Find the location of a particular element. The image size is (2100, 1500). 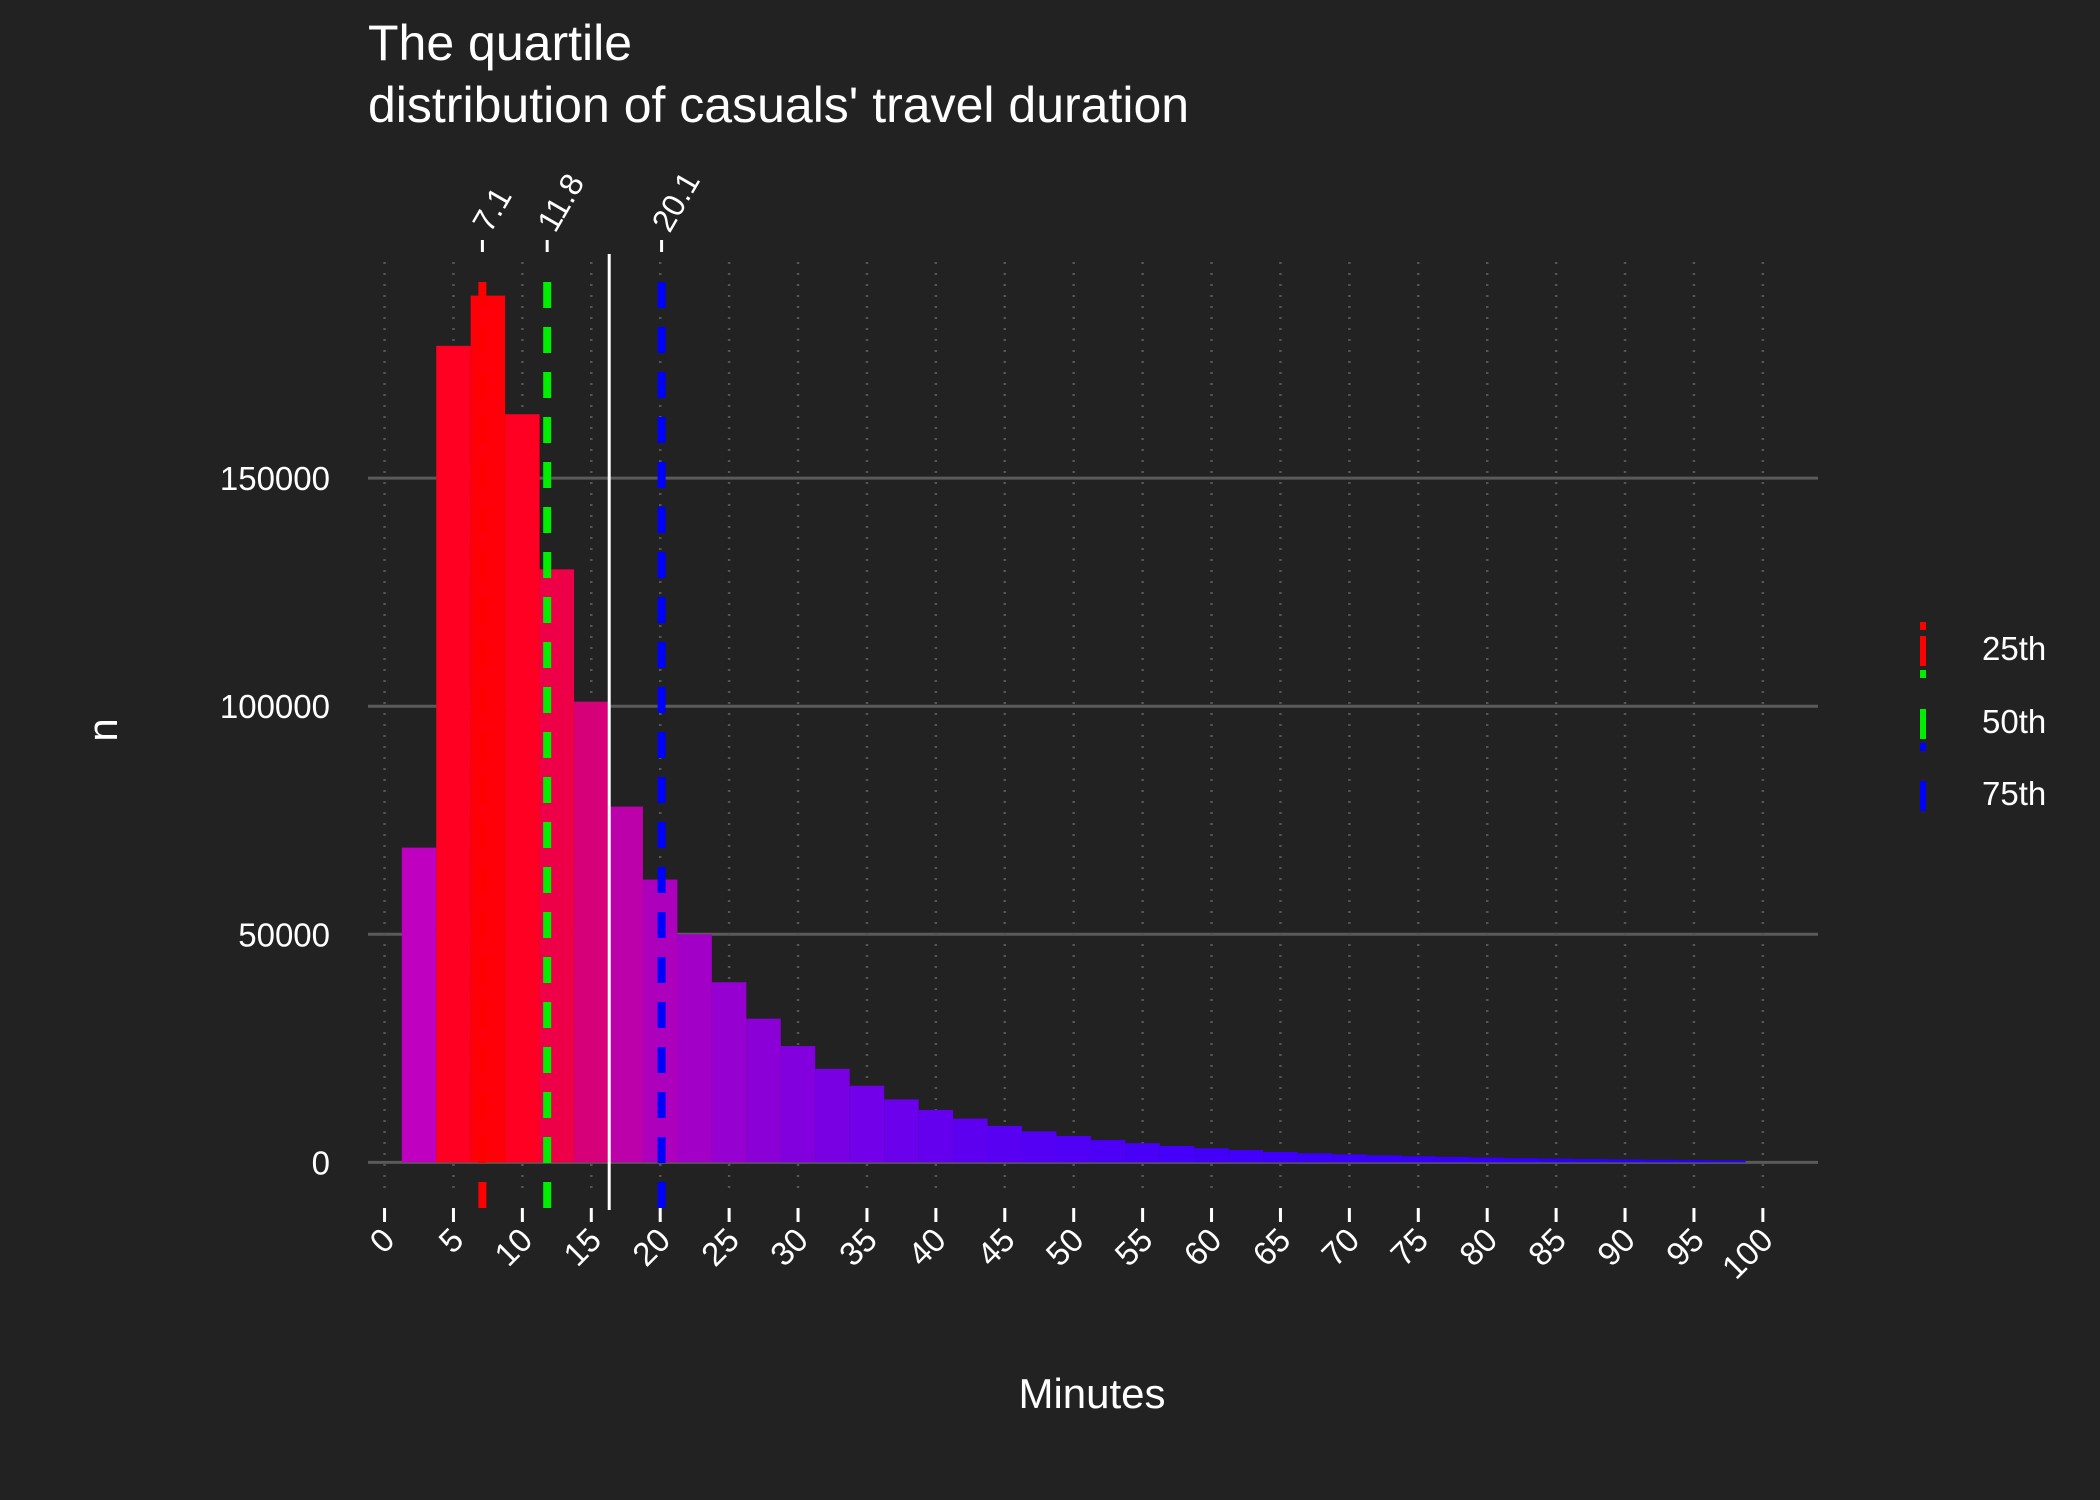

legend-label-50th: 50th is located at coordinates (2014, 721).